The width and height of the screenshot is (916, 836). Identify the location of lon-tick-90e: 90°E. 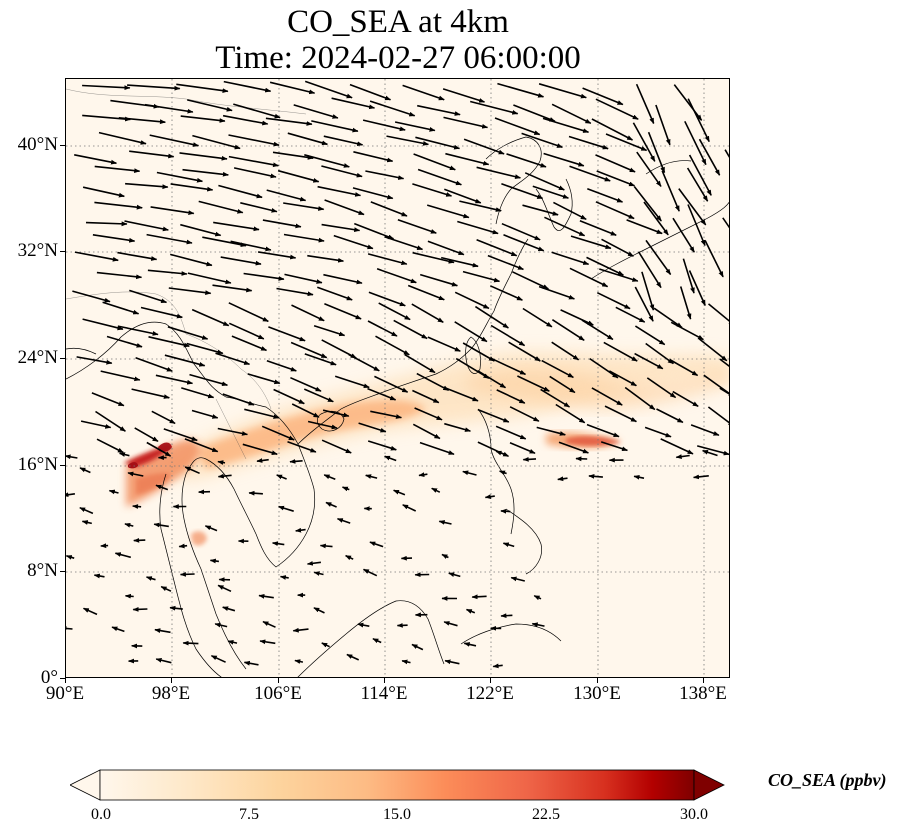
(65, 693).